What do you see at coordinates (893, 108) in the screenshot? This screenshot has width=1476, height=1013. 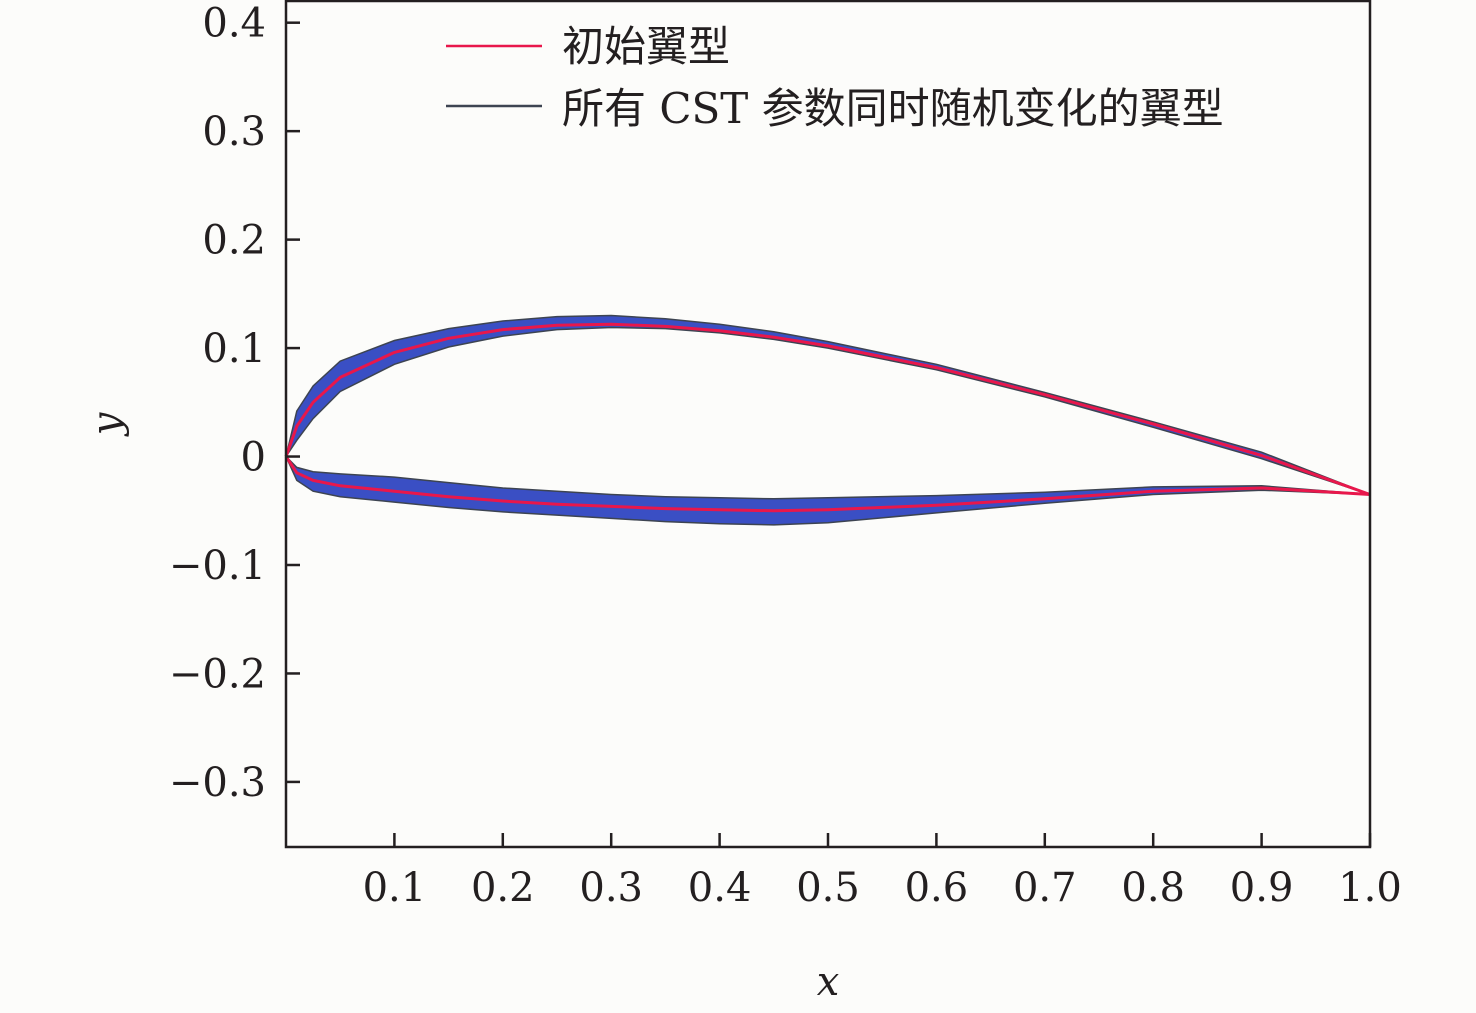 I see `legend-label-random: 所有 CST 参数同时随机变化的翼型` at bounding box center [893, 108].